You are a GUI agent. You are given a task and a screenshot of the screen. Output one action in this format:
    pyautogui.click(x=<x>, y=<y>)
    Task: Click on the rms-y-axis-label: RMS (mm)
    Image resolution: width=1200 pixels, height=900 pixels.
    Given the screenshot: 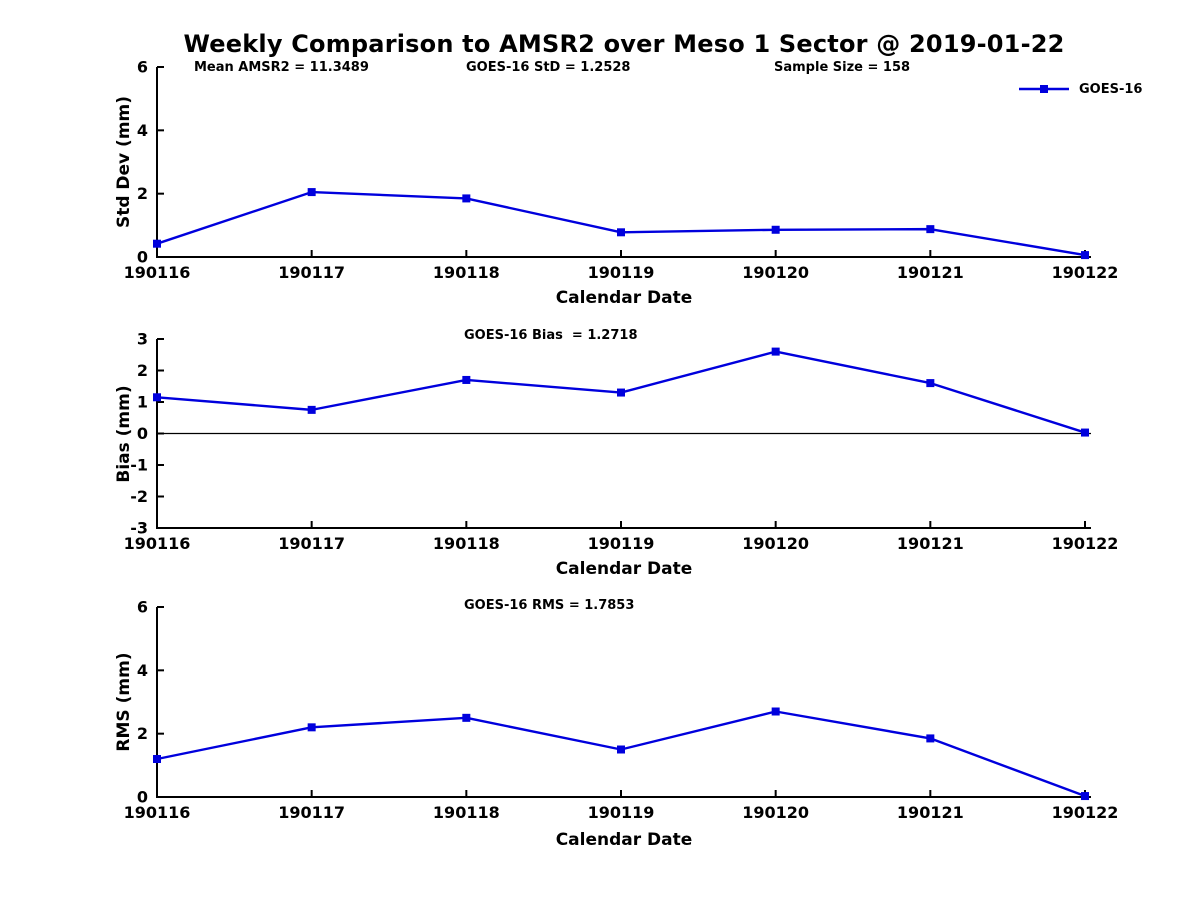 What is the action you would take?
    pyautogui.click(x=124, y=702)
    